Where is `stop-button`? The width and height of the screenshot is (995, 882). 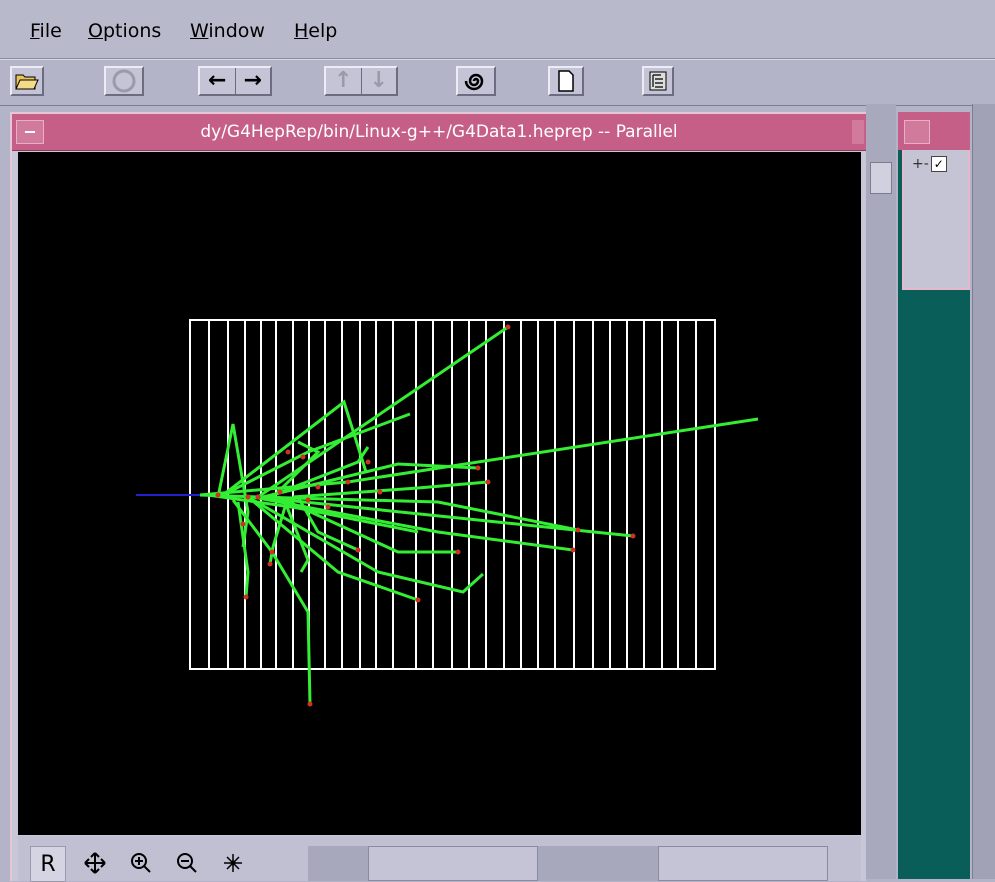 stop-button is located at coordinates (124, 81).